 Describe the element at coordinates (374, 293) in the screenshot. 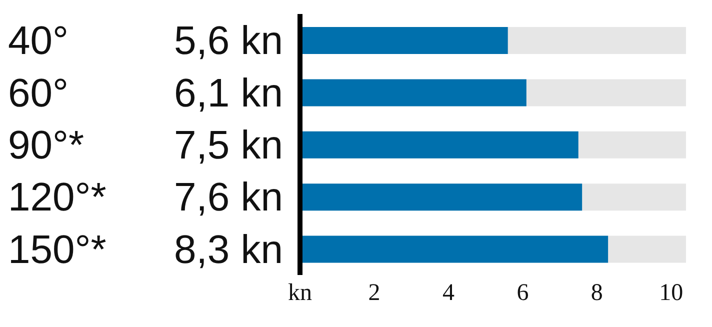

I see `x-tick-label: 2` at that location.